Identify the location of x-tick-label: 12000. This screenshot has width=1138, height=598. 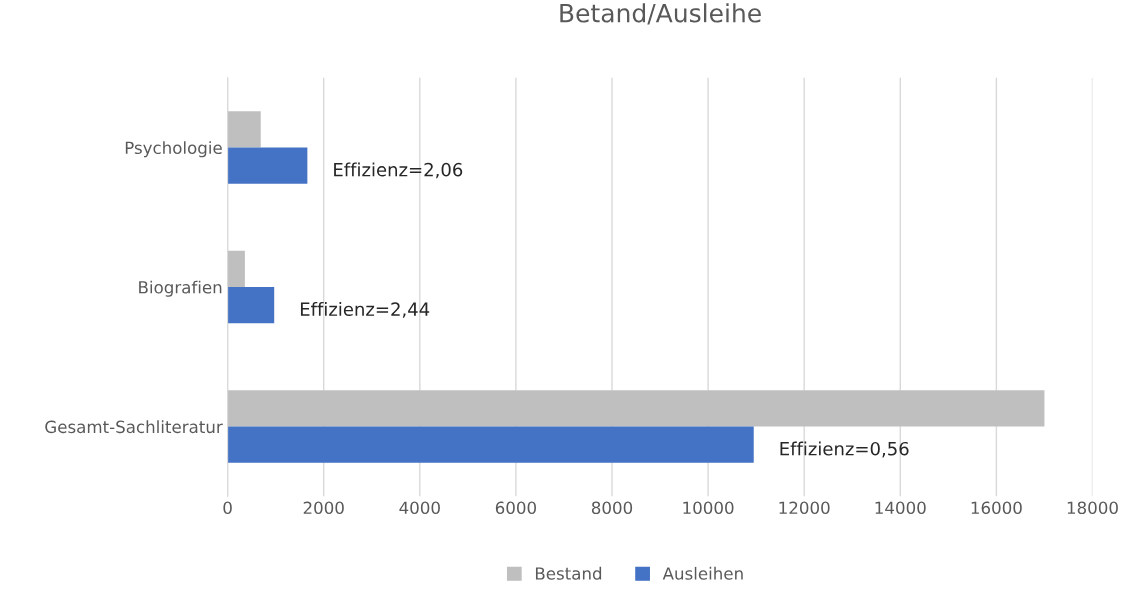
(804, 508).